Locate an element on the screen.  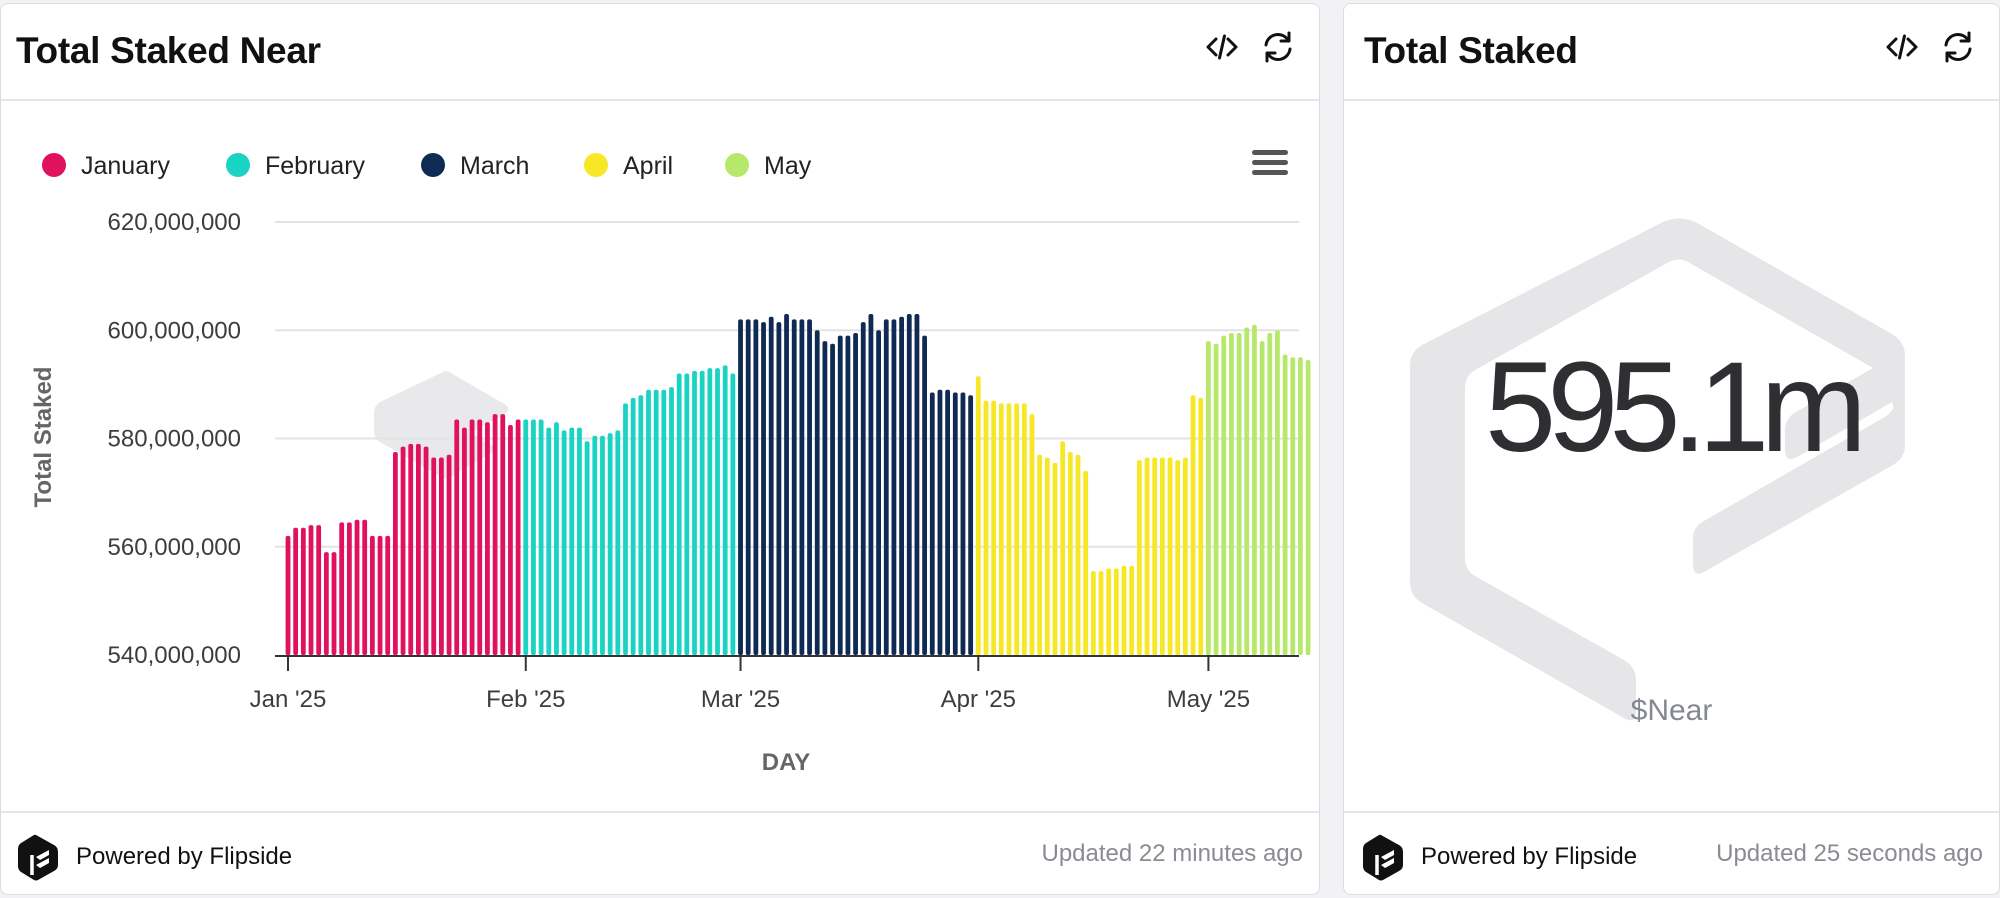
legend-item-april: April is located at coordinates (628, 166).